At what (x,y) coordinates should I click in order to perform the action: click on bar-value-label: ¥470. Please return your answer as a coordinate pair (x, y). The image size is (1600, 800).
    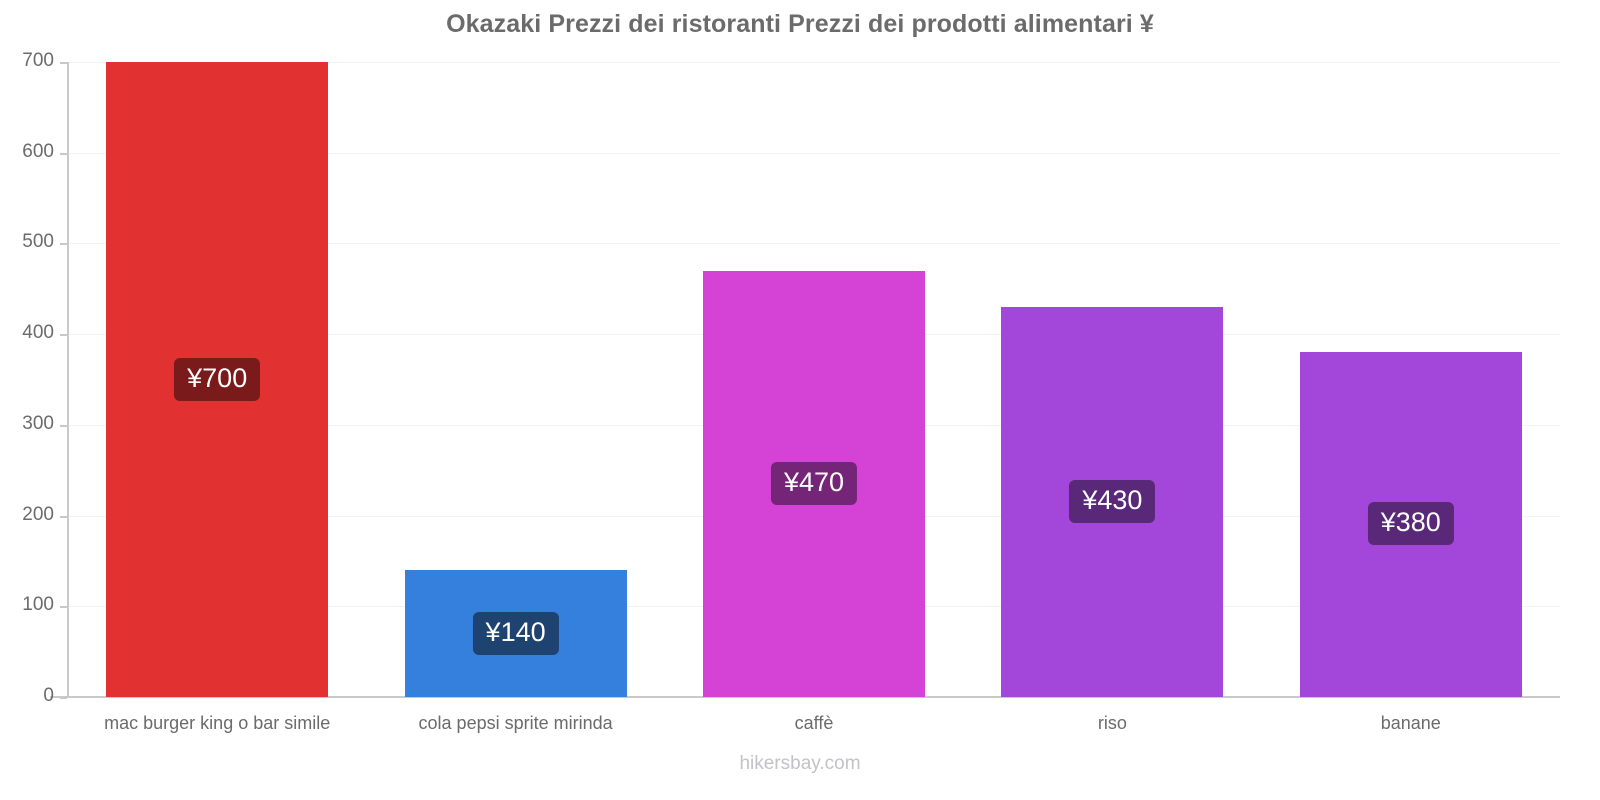
    Looking at the image, I should click on (814, 483).